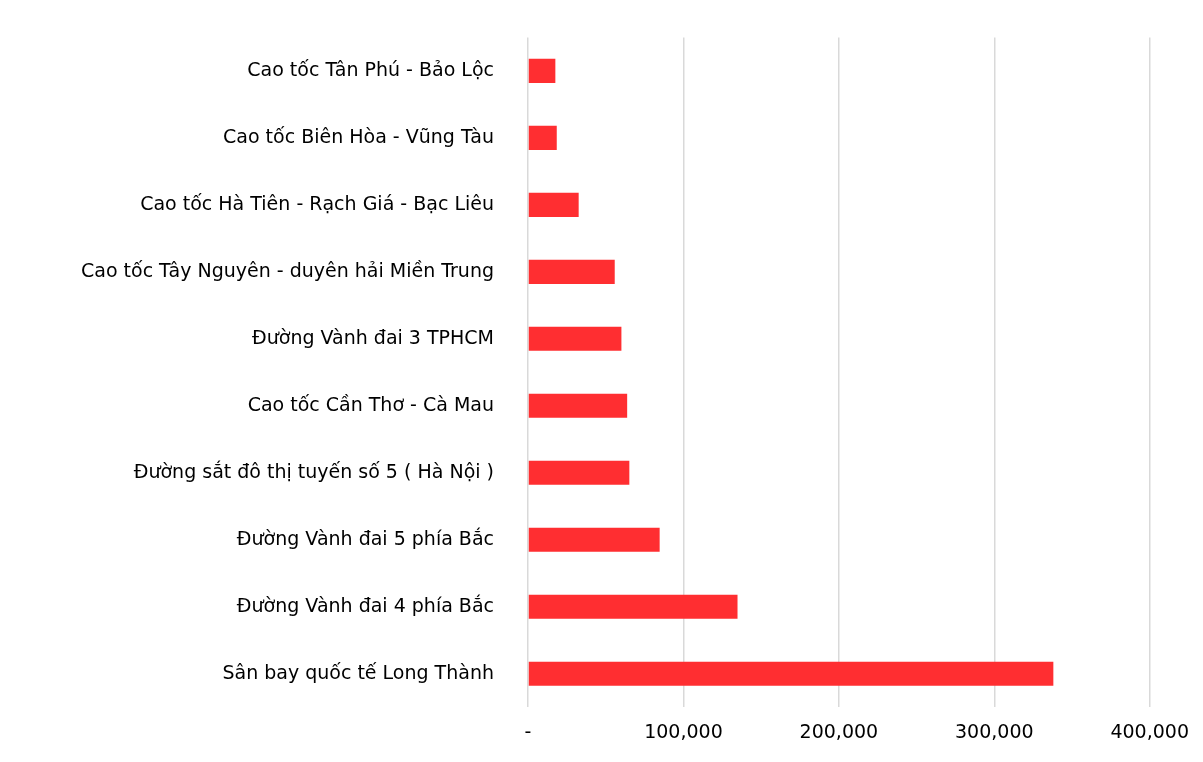 The width and height of the screenshot is (1203, 762). I want to click on x-tick-label: 100,000, so click(683, 730).